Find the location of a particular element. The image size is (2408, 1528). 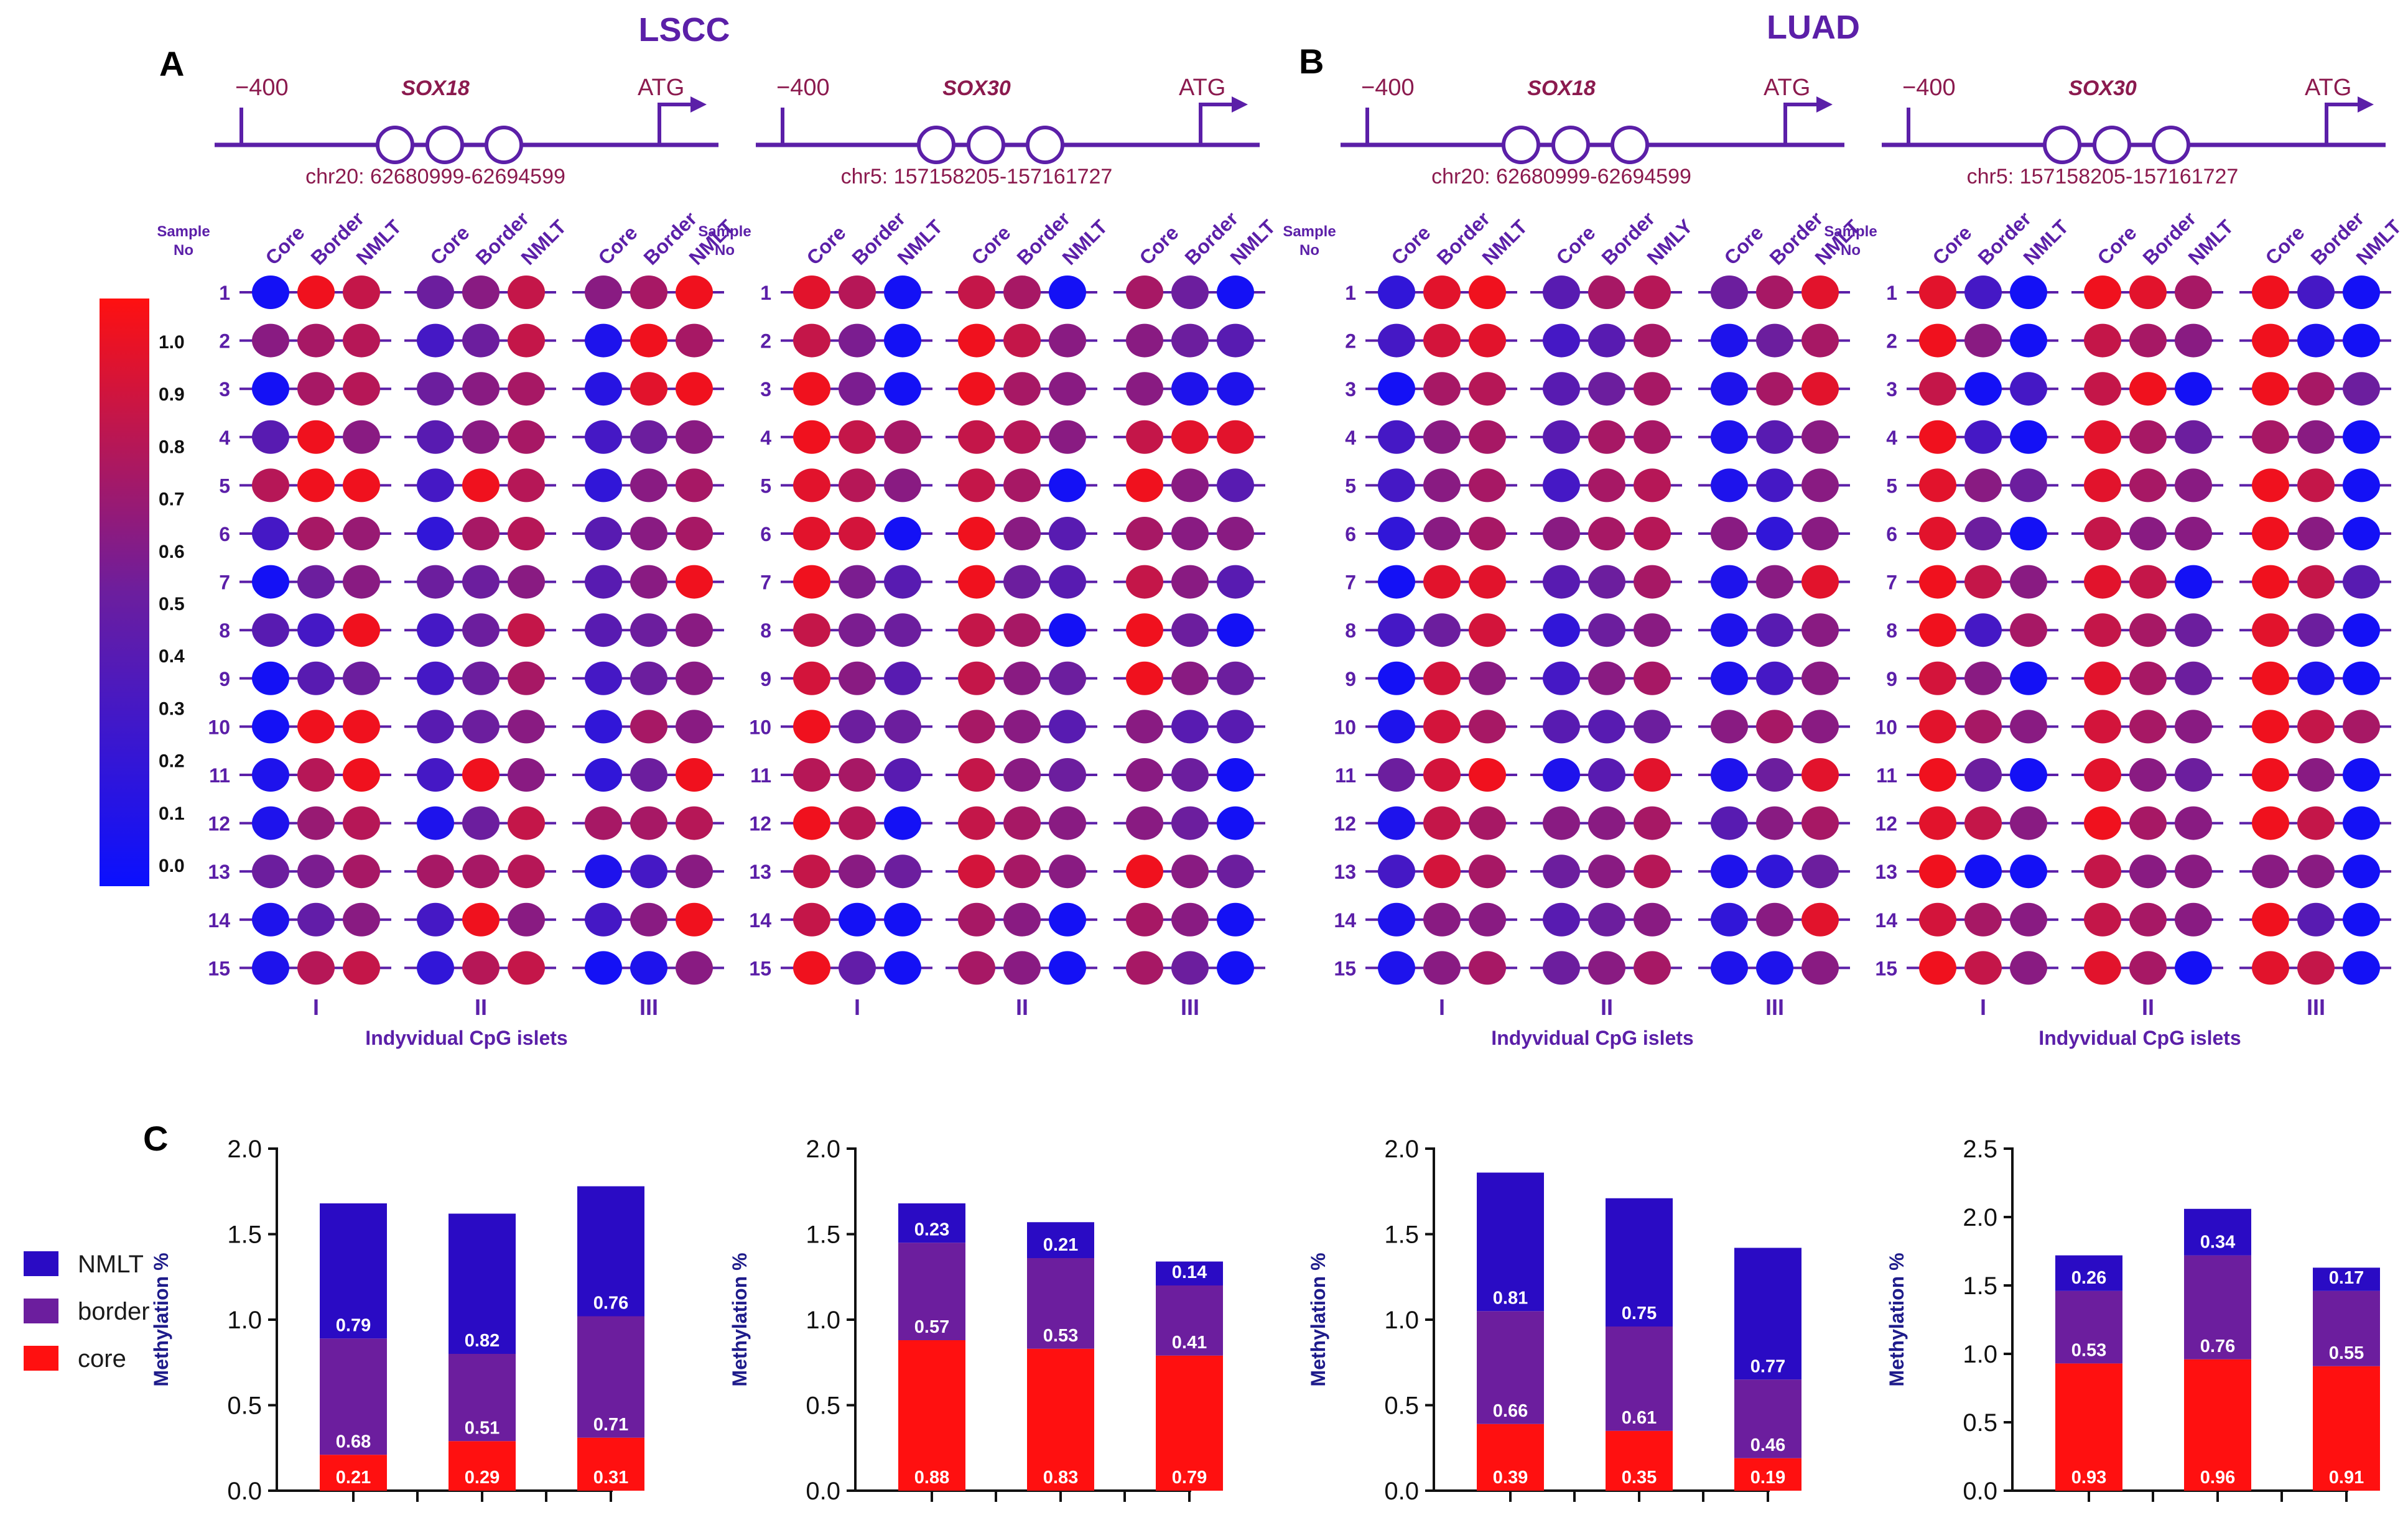

y-tick-label: 2.5 is located at coordinates (1980, 1149).